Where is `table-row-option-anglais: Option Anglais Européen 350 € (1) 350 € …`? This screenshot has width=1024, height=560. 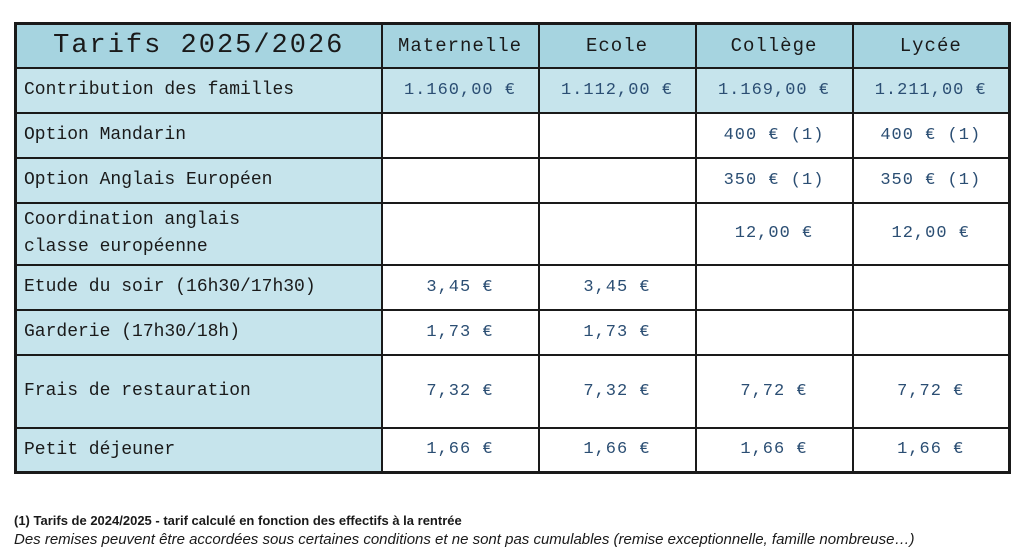 table-row-option-anglais: Option Anglais Européen 350 € (1) 350 € … is located at coordinates (512, 180).